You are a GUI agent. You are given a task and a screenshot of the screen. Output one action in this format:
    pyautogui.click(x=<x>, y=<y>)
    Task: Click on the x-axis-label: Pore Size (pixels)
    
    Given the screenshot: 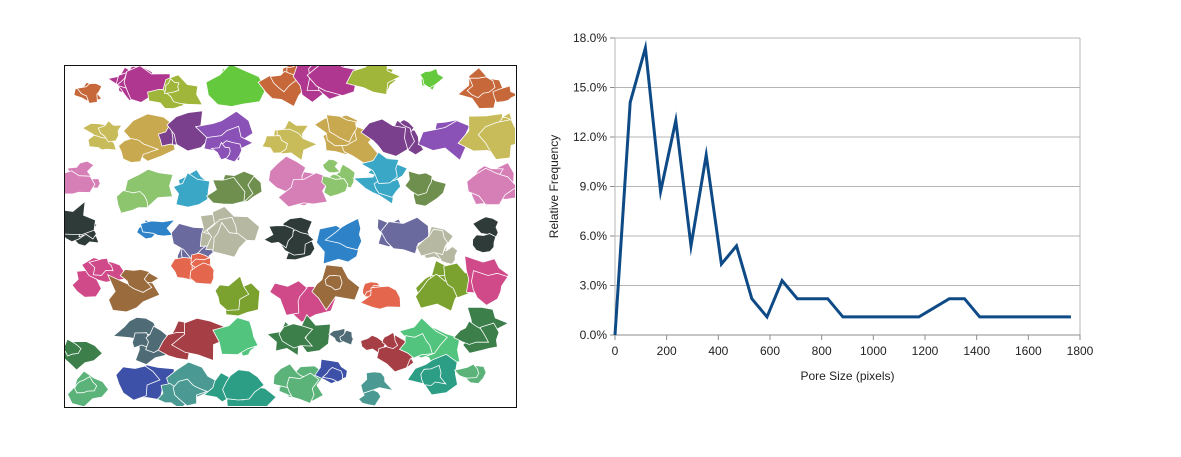 What is the action you would take?
    pyautogui.click(x=847, y=376)
    